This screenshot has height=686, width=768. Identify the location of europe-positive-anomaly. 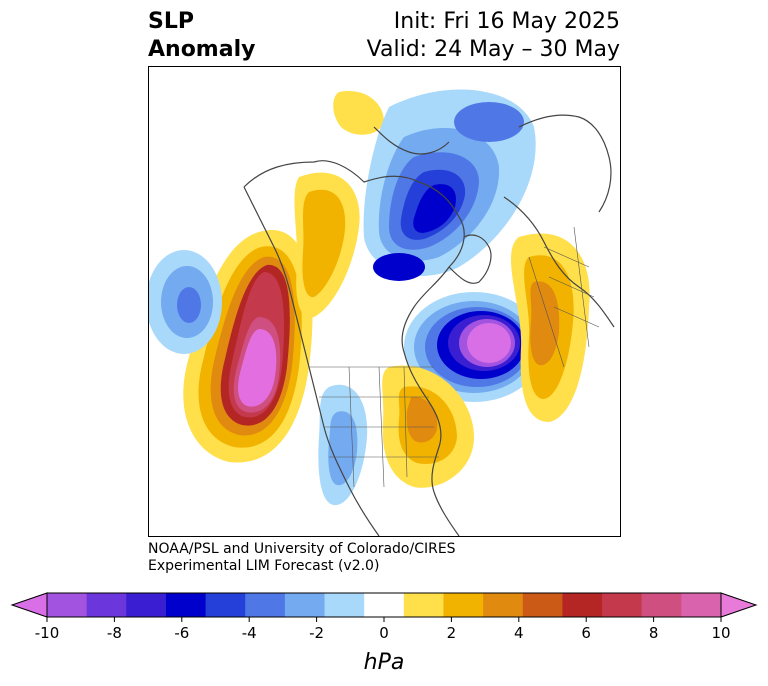
(550, 327).